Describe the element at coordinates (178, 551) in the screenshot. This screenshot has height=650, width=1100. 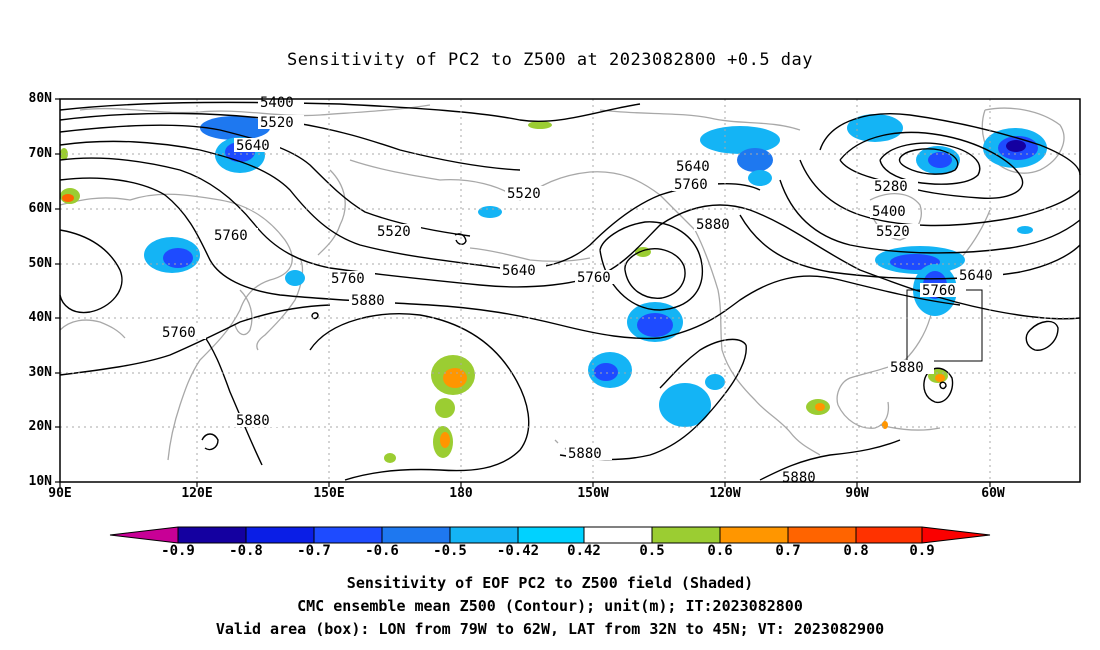
I see `colorbar-label: -0.9` at that location.